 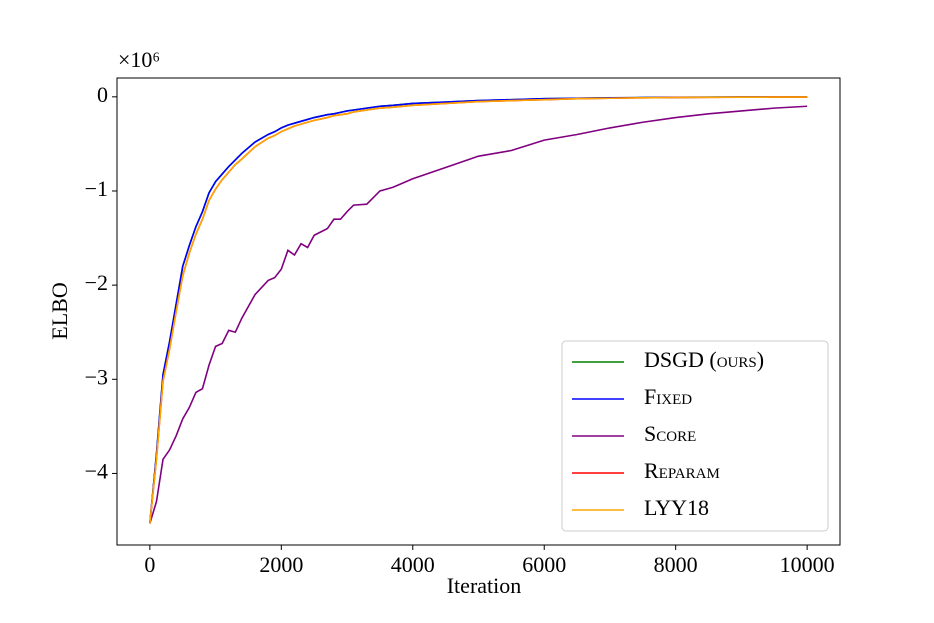 I want to click on x-axis-label: Iteration, so click(x=484, y=585).